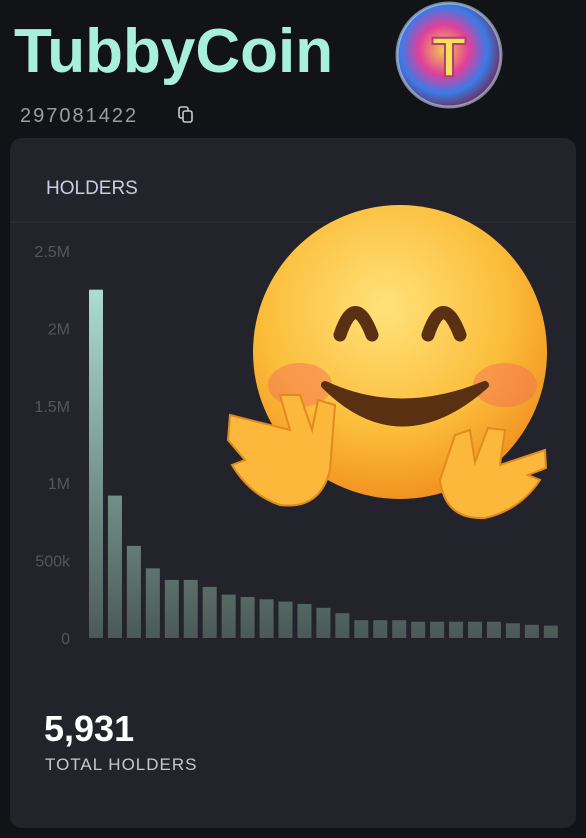 Image resolution: width=586 pixels, height=838 pixels. Describe the element at coordinates (121, 764) in the screenshot. I see `total-label: TOTAL HOLDERS` at that location.